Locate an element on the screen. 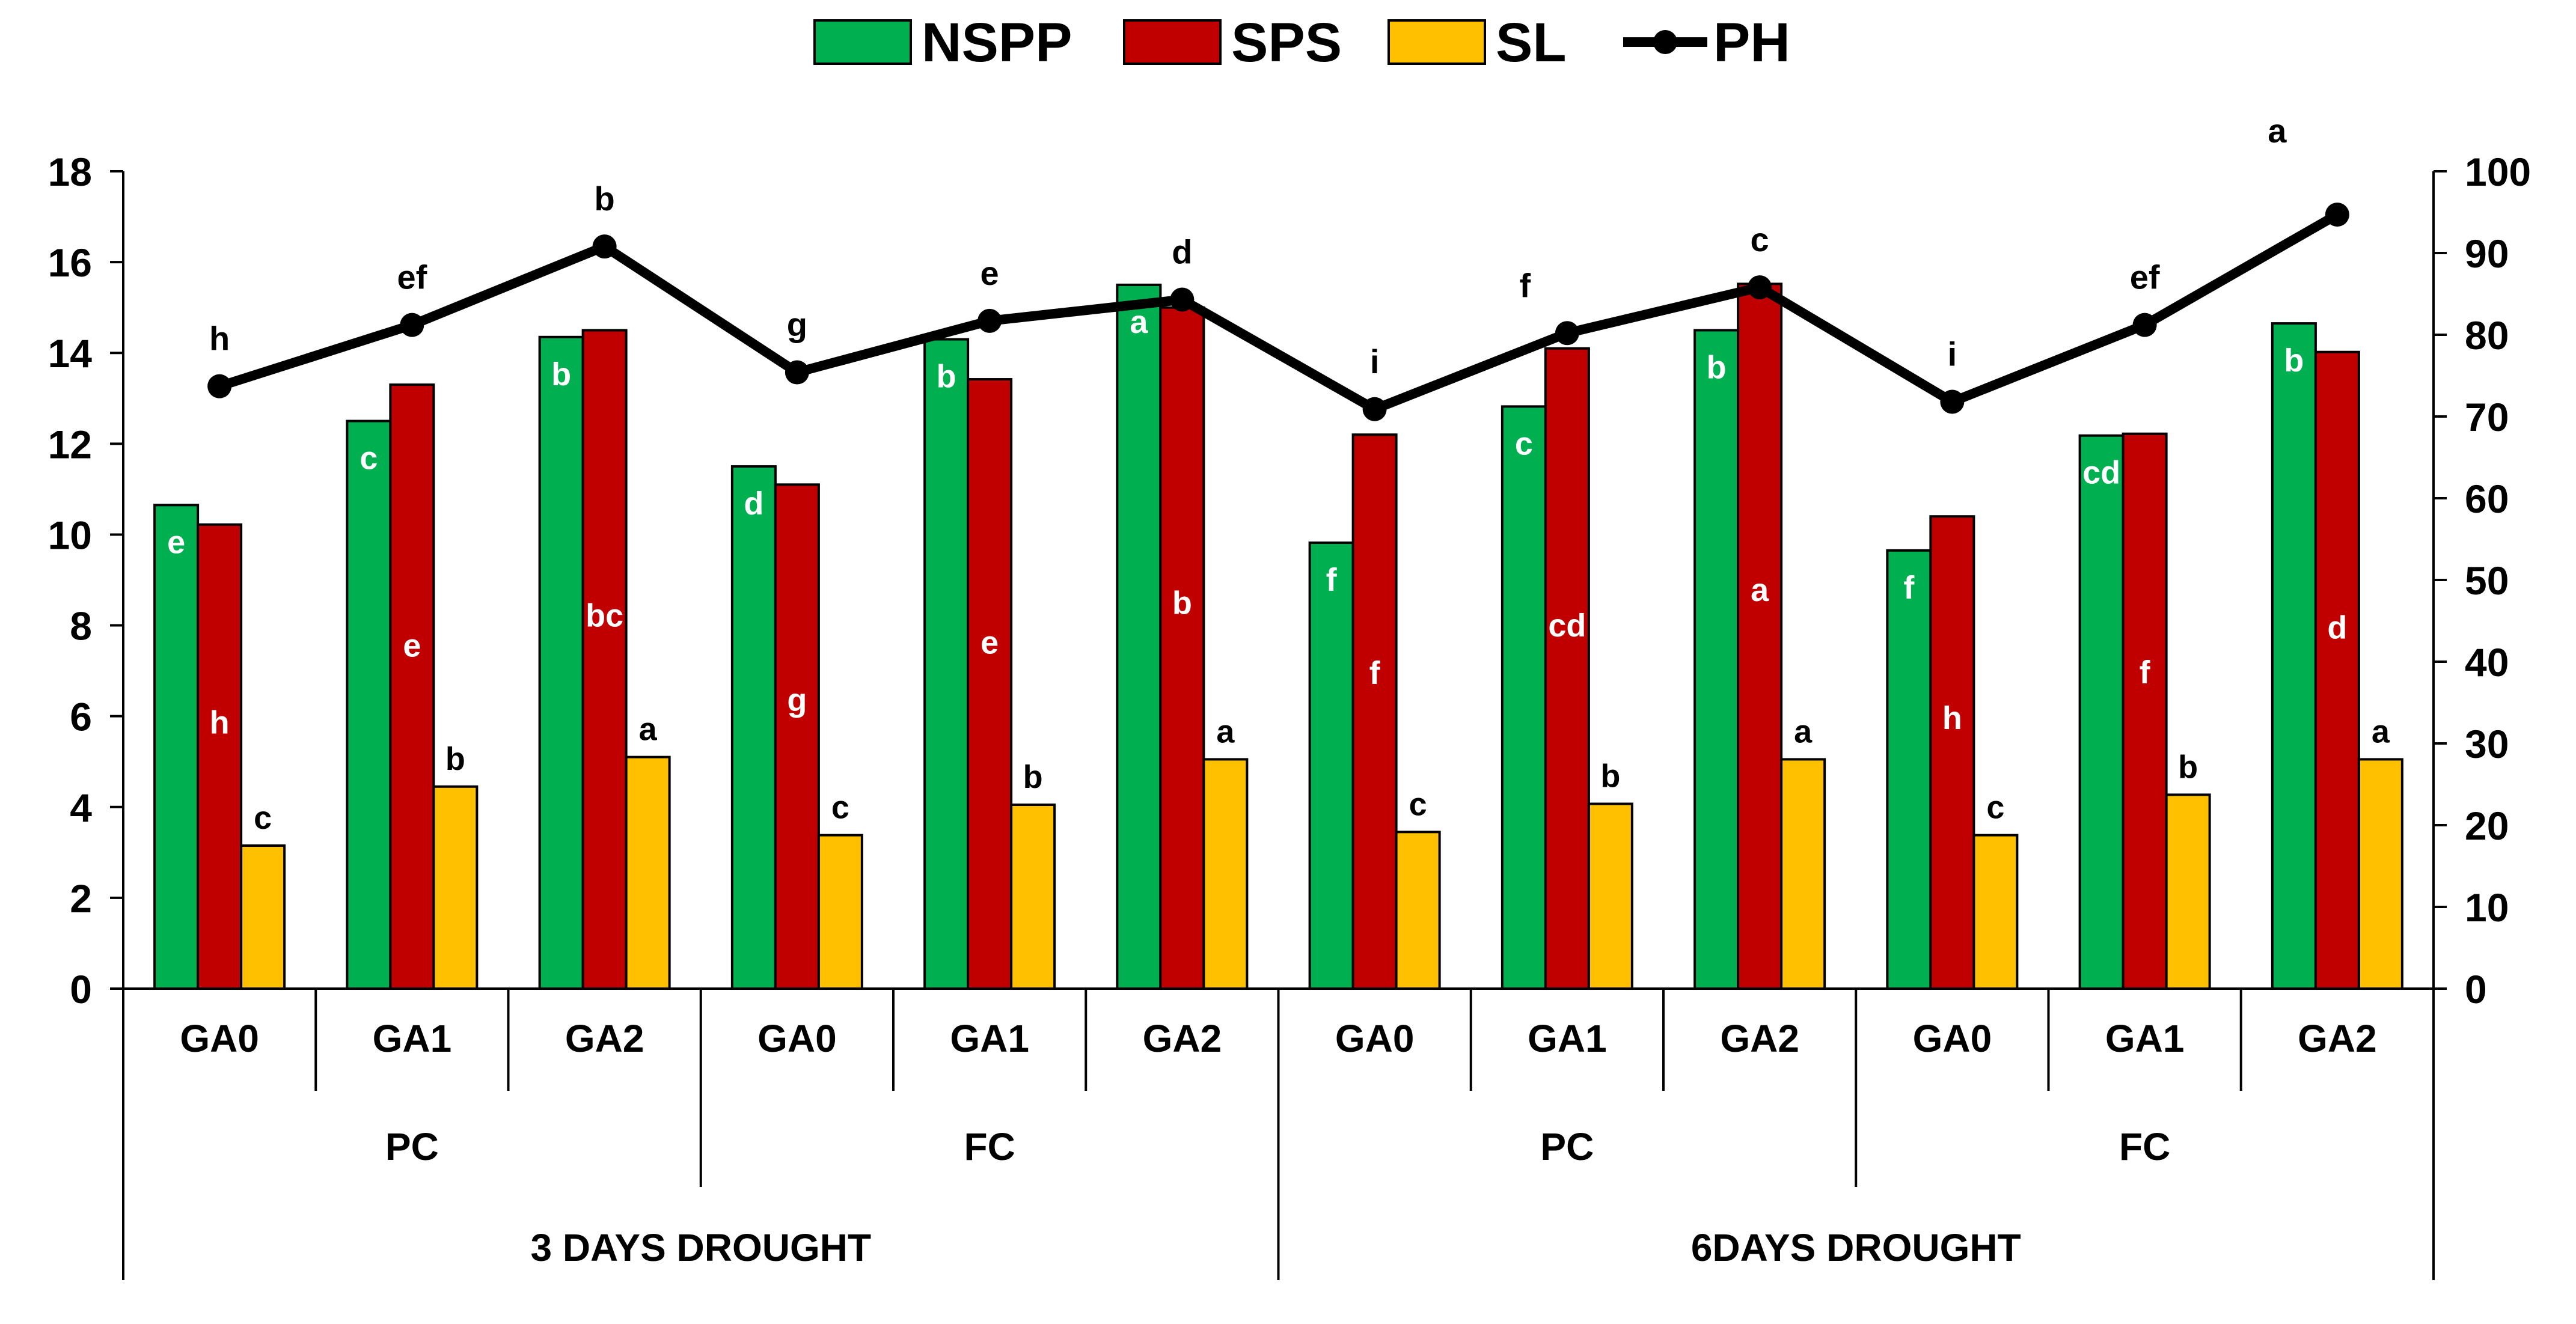 The image size is (2576, 1324). letter-nspp: c is located at coordinates (1524, 444).